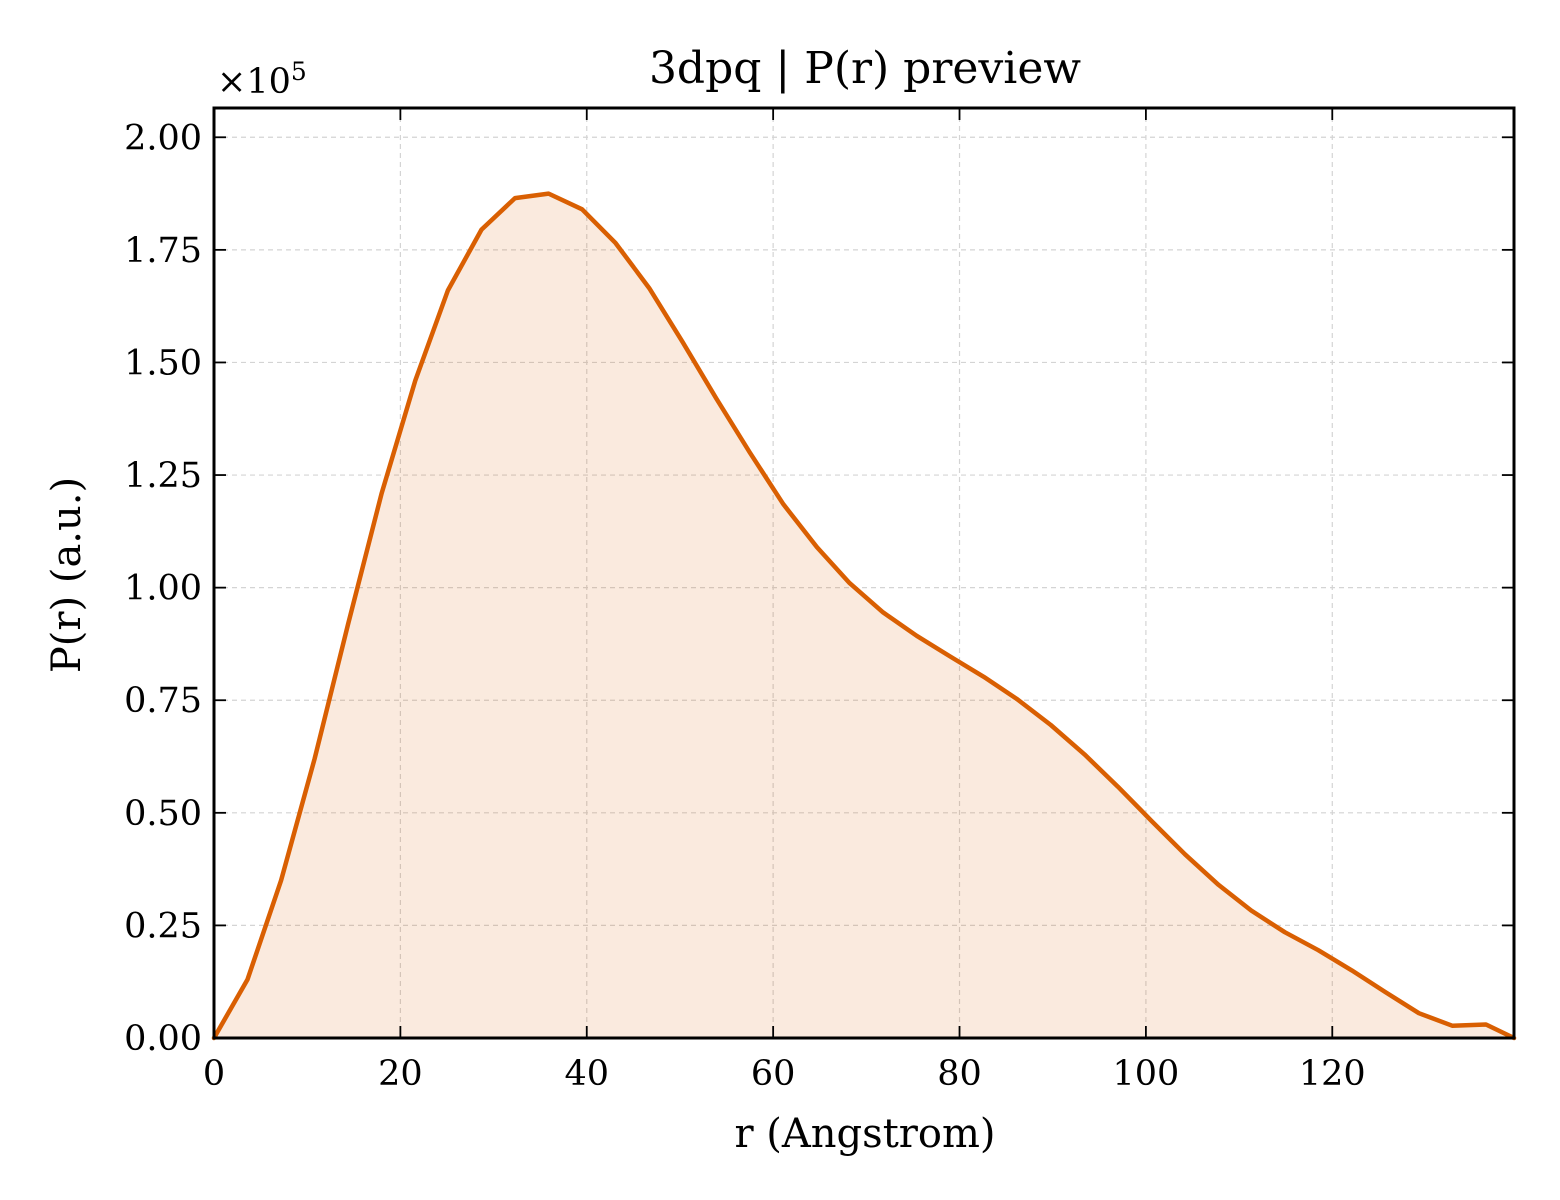  Describe the element at coordinates (959, 1074) in the screenshot. I see `x-tick-label: 80` at that location.